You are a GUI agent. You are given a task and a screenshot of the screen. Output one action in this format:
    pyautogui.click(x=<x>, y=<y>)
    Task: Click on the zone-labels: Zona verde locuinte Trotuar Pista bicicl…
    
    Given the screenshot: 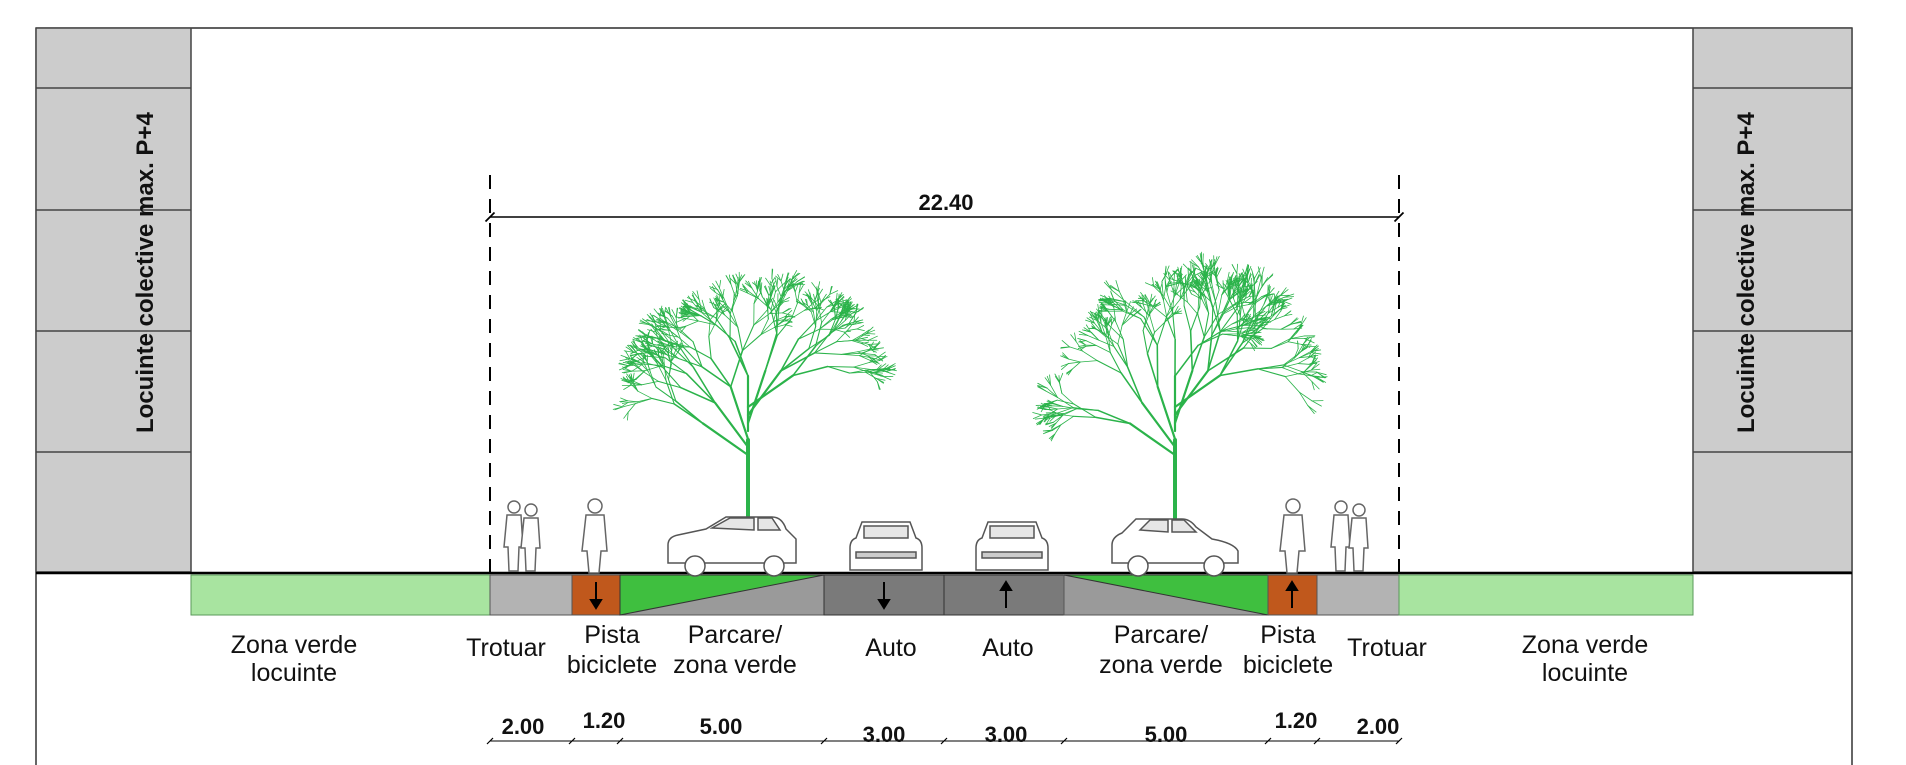 What is the action you would take?
    pyautogui.click(x=939, y=654)
    